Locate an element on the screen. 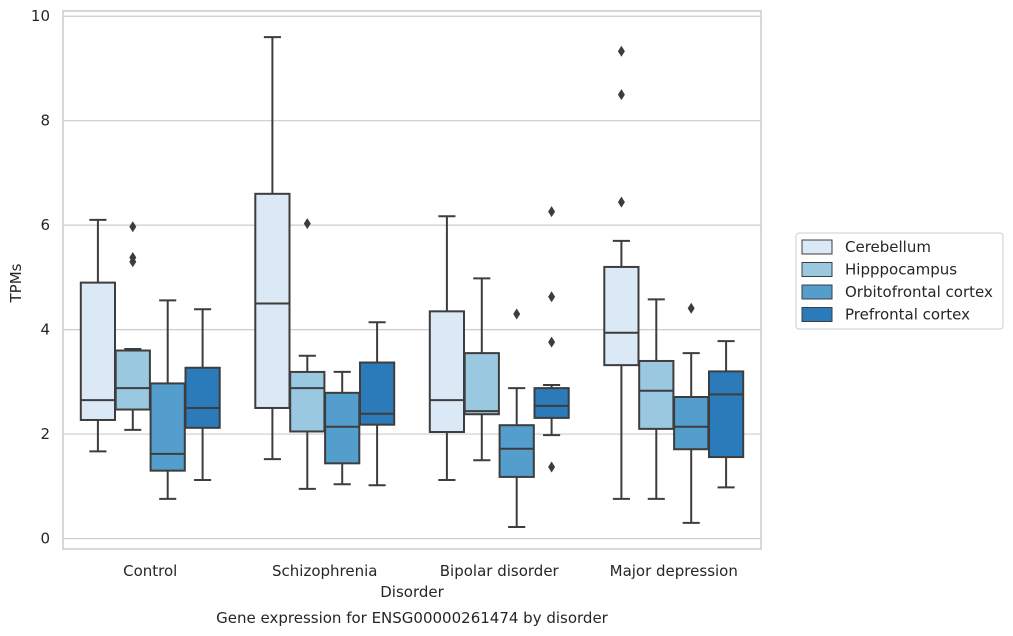 The height and width of the screenshot is (636, 1013). x-axis-label: Disorder is located at coordinates (412, 592).